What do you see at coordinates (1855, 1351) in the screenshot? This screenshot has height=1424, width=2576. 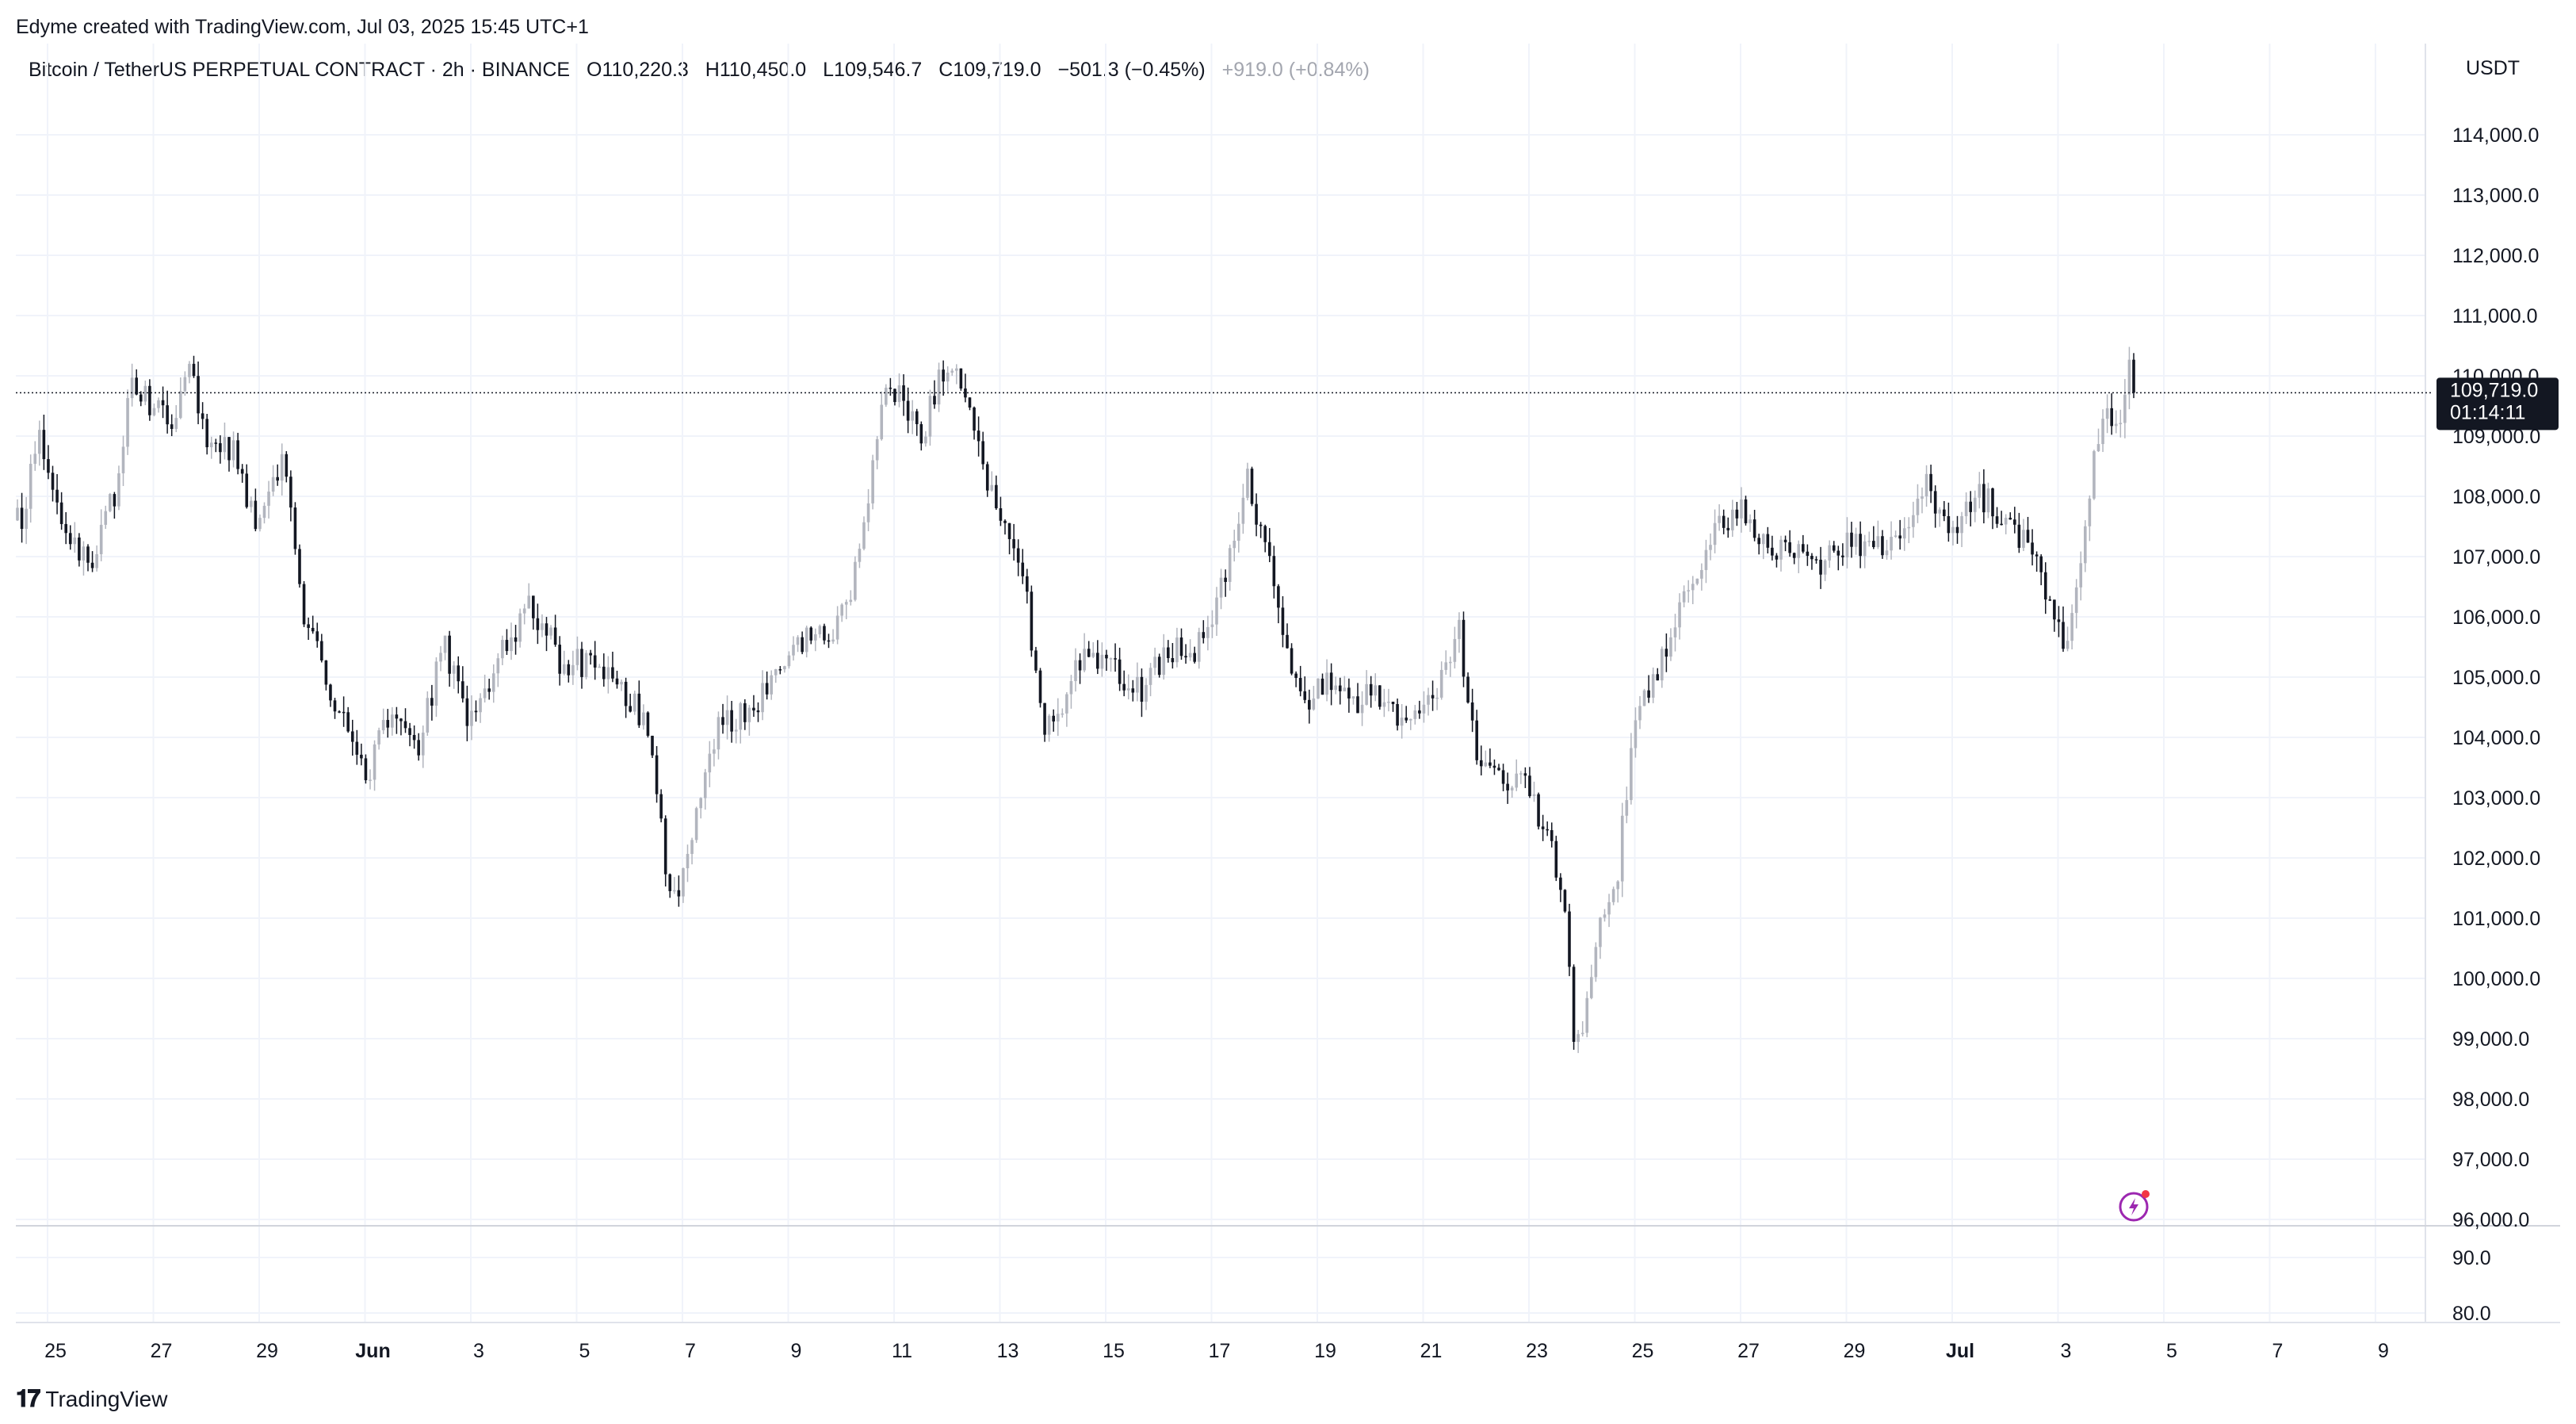 I see `time-tick-label: 29` at bounding box center [1855, 1351].